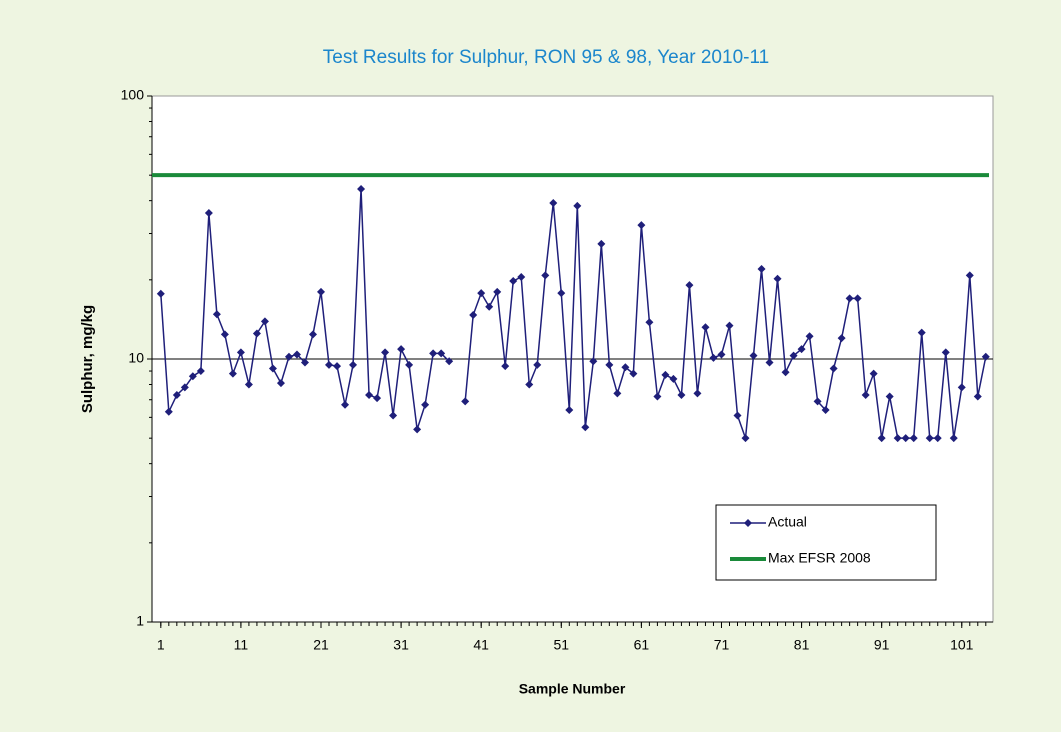 This screenshot has height=732, width=1061. What do you see at coordinates (161, 645) in the screenshot?
I see `x-tick-label: 1` at bounding box center [161, 645].